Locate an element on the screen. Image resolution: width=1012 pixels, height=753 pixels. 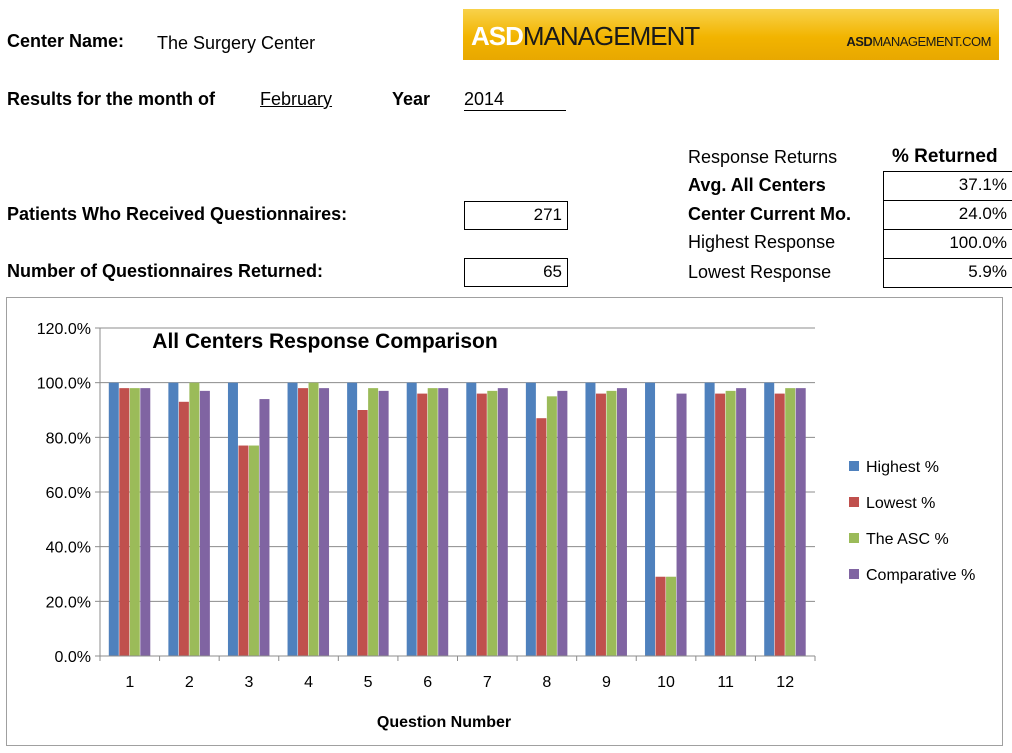
returns-row-label: Avg. All Centers is located at coordinates (757, 185).